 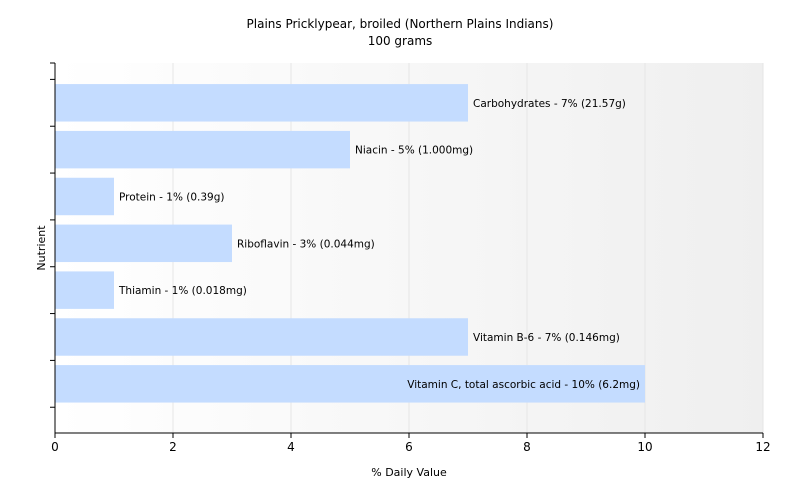 What do you see at coordinates (261, 103) in the screenshot?
I see `bar-carbohydrates` at bounding box center [261, 103].